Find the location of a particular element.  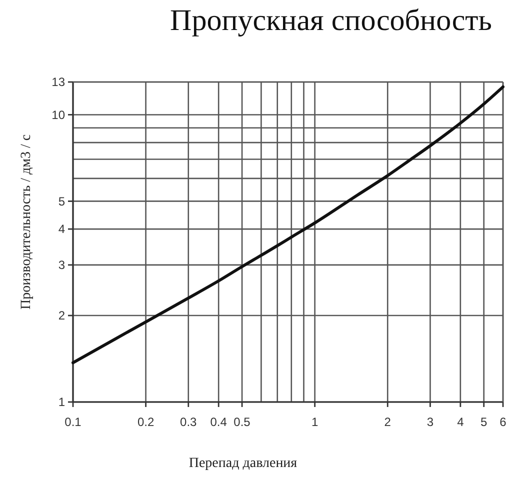

x-tick-label: 0.5 is located at coordinates (242, 422).